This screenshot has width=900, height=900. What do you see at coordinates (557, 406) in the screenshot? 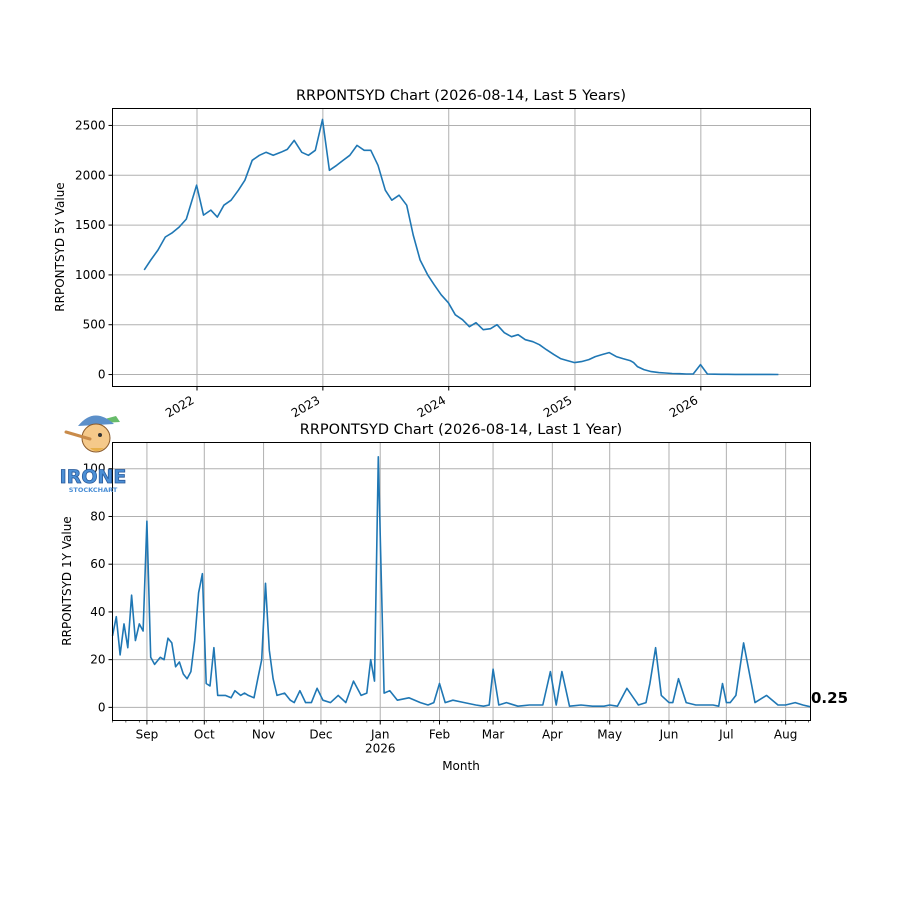
I see `x-tick-label: 2025` at bounding box center [557, 406].